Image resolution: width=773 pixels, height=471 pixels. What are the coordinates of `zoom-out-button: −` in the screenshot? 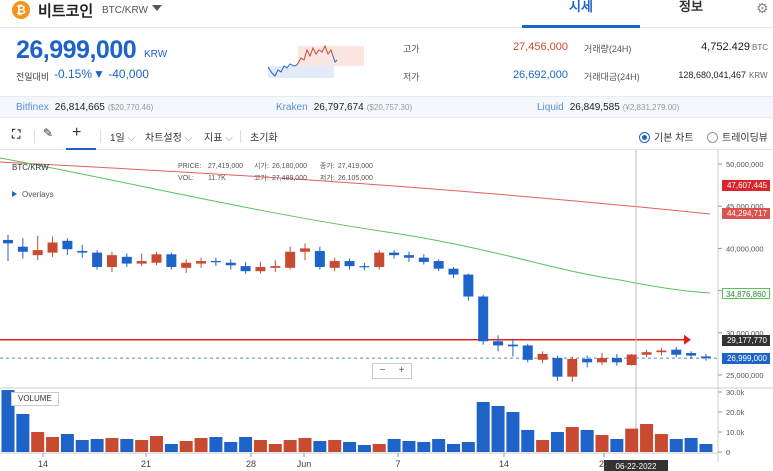 It's located at (382, 370).